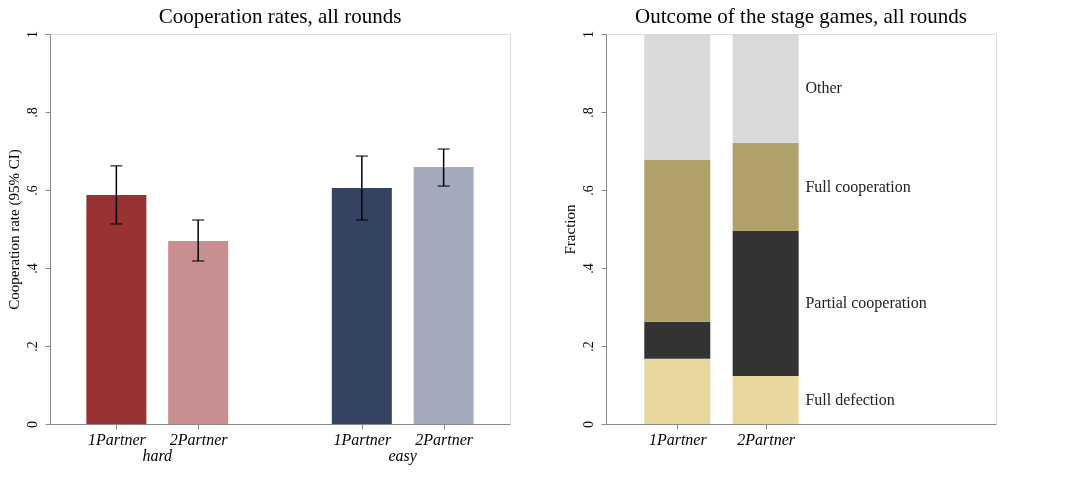 The height and width of the screenshot is (501, 1071). What do you see at coordinates (824, 88) in the screenshot?
I see `series-label: Other` at bounding box center [824, 88].